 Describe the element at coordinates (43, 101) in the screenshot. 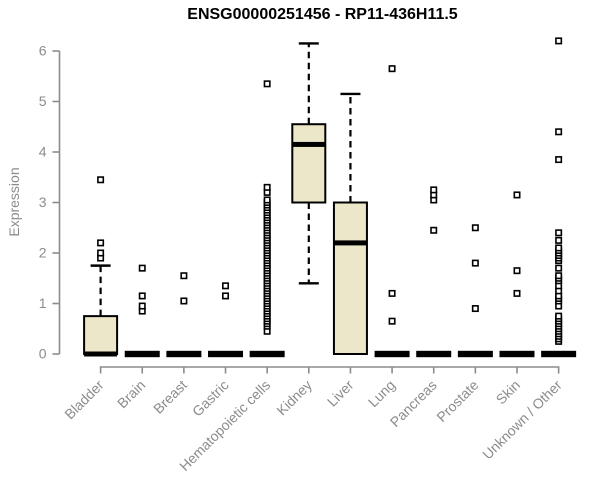

I see `y-tick-label-5: 5` at that location.